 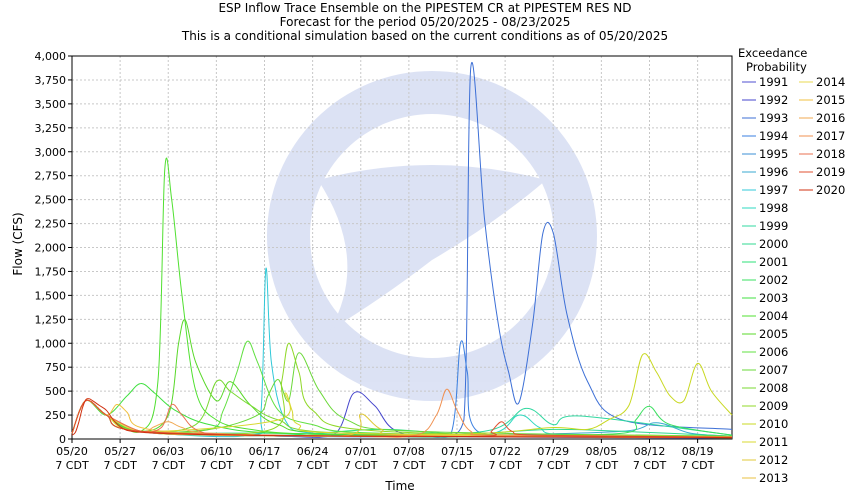 I want to click on x-tick-label-date: 08/05, so click(x=602, y=451).